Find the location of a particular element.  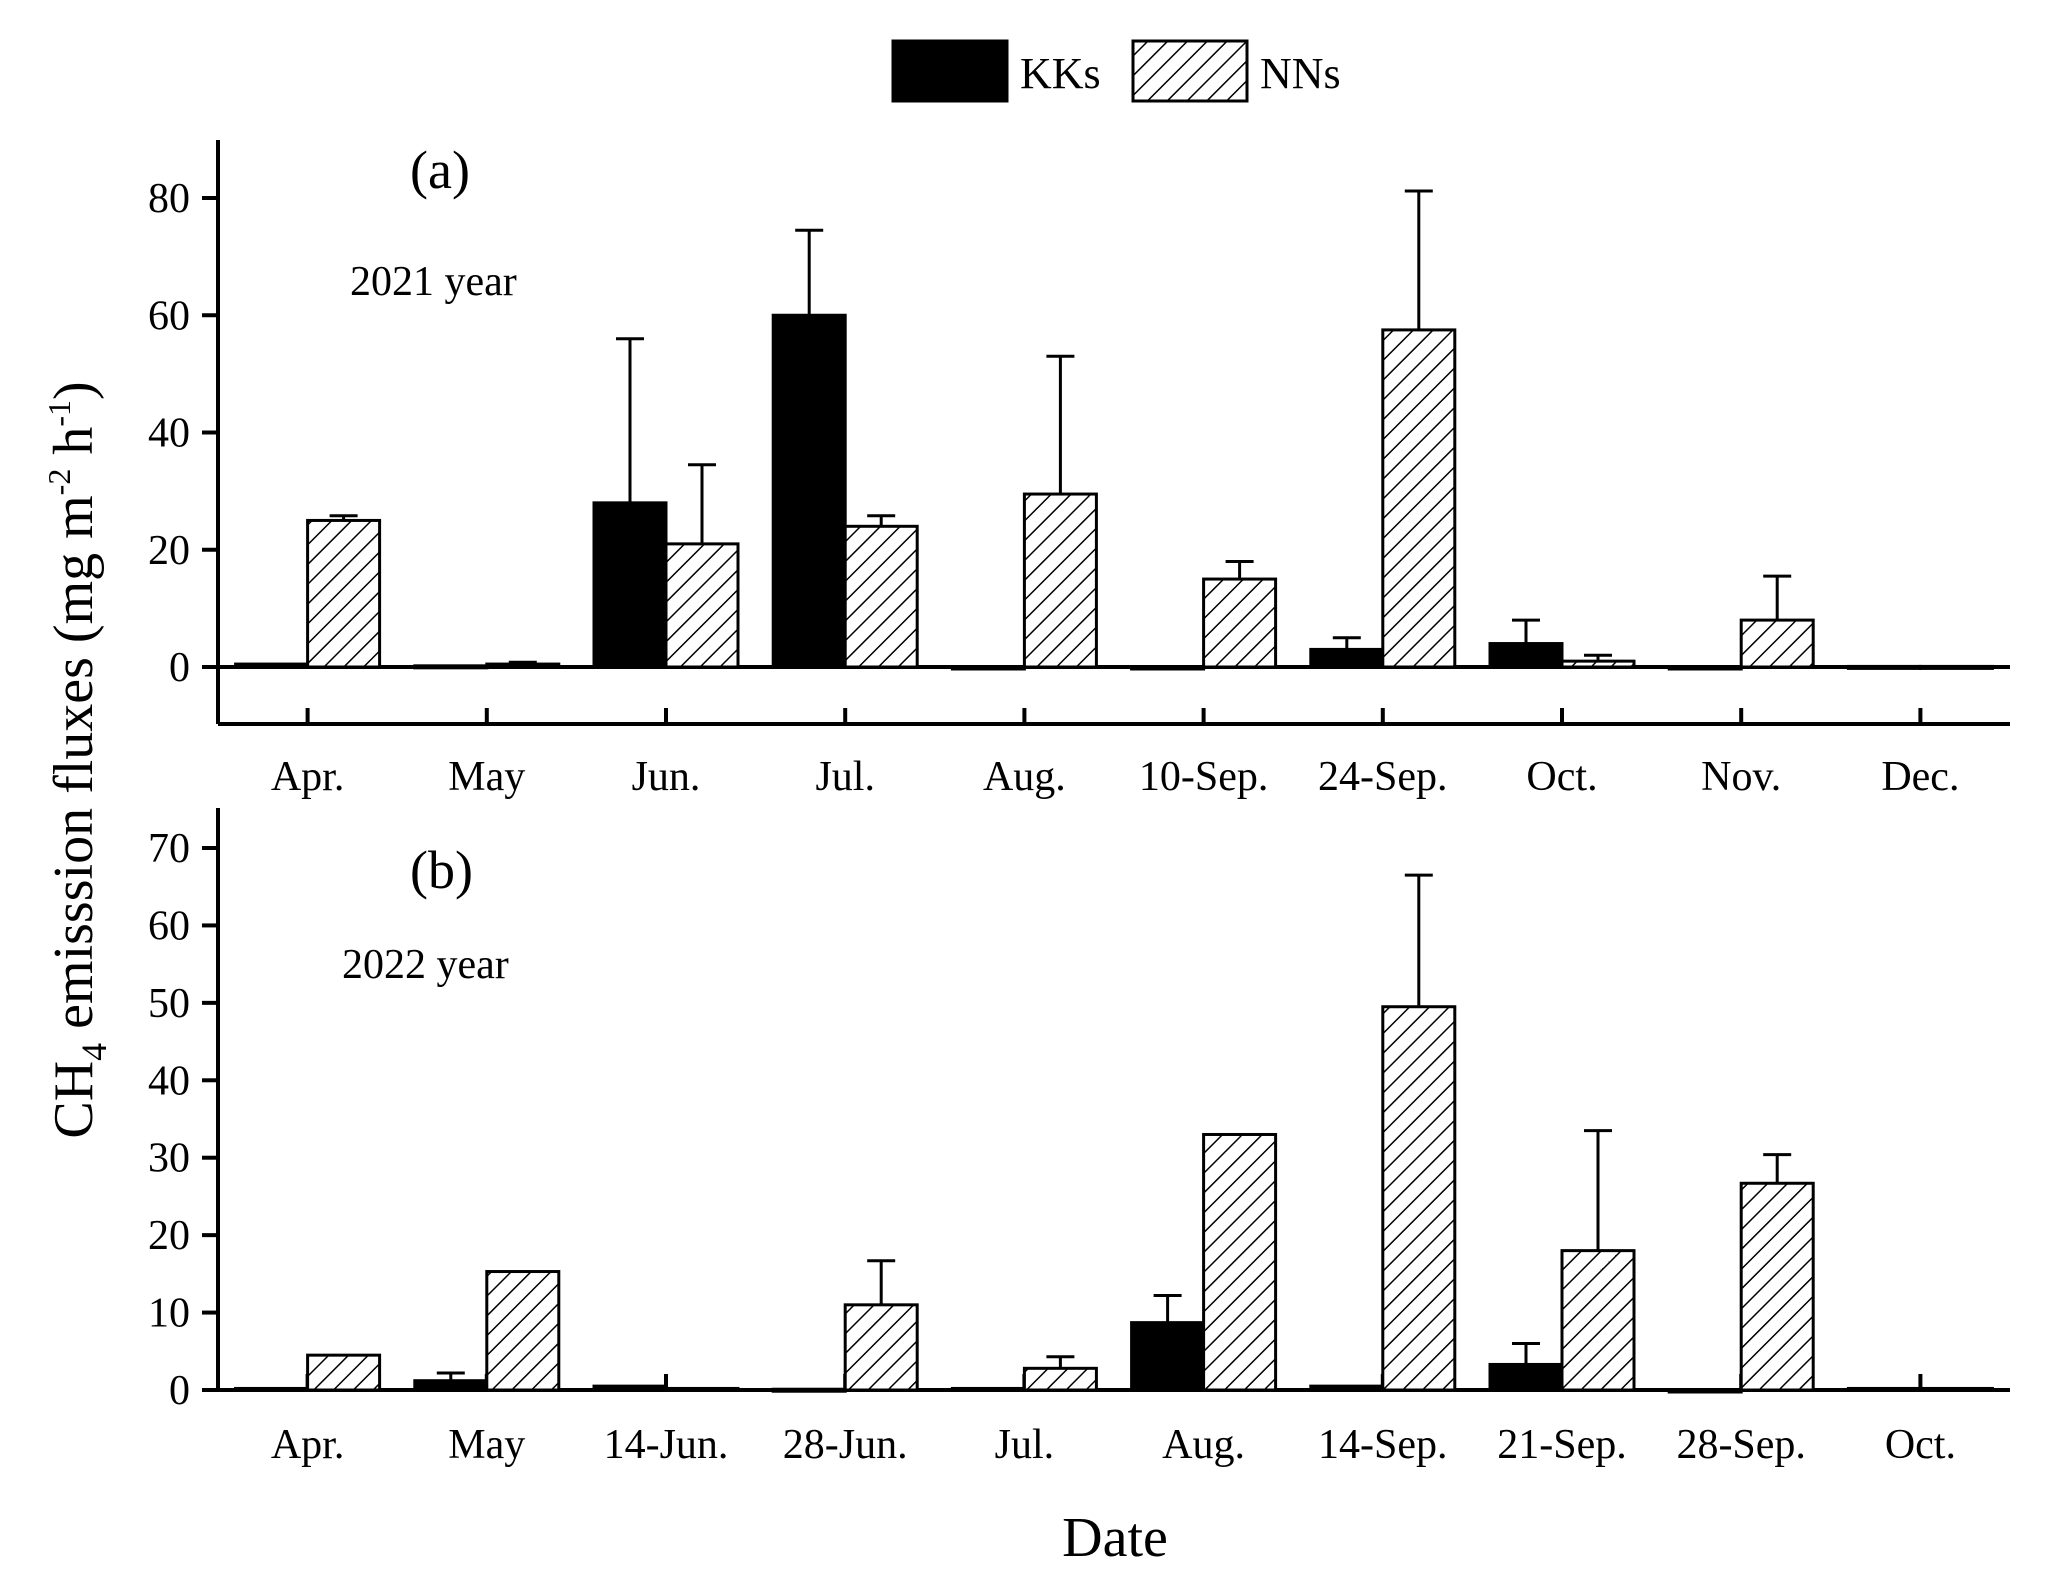

y-axis-title-sub: 4 is located at coordinates (94, 1052).